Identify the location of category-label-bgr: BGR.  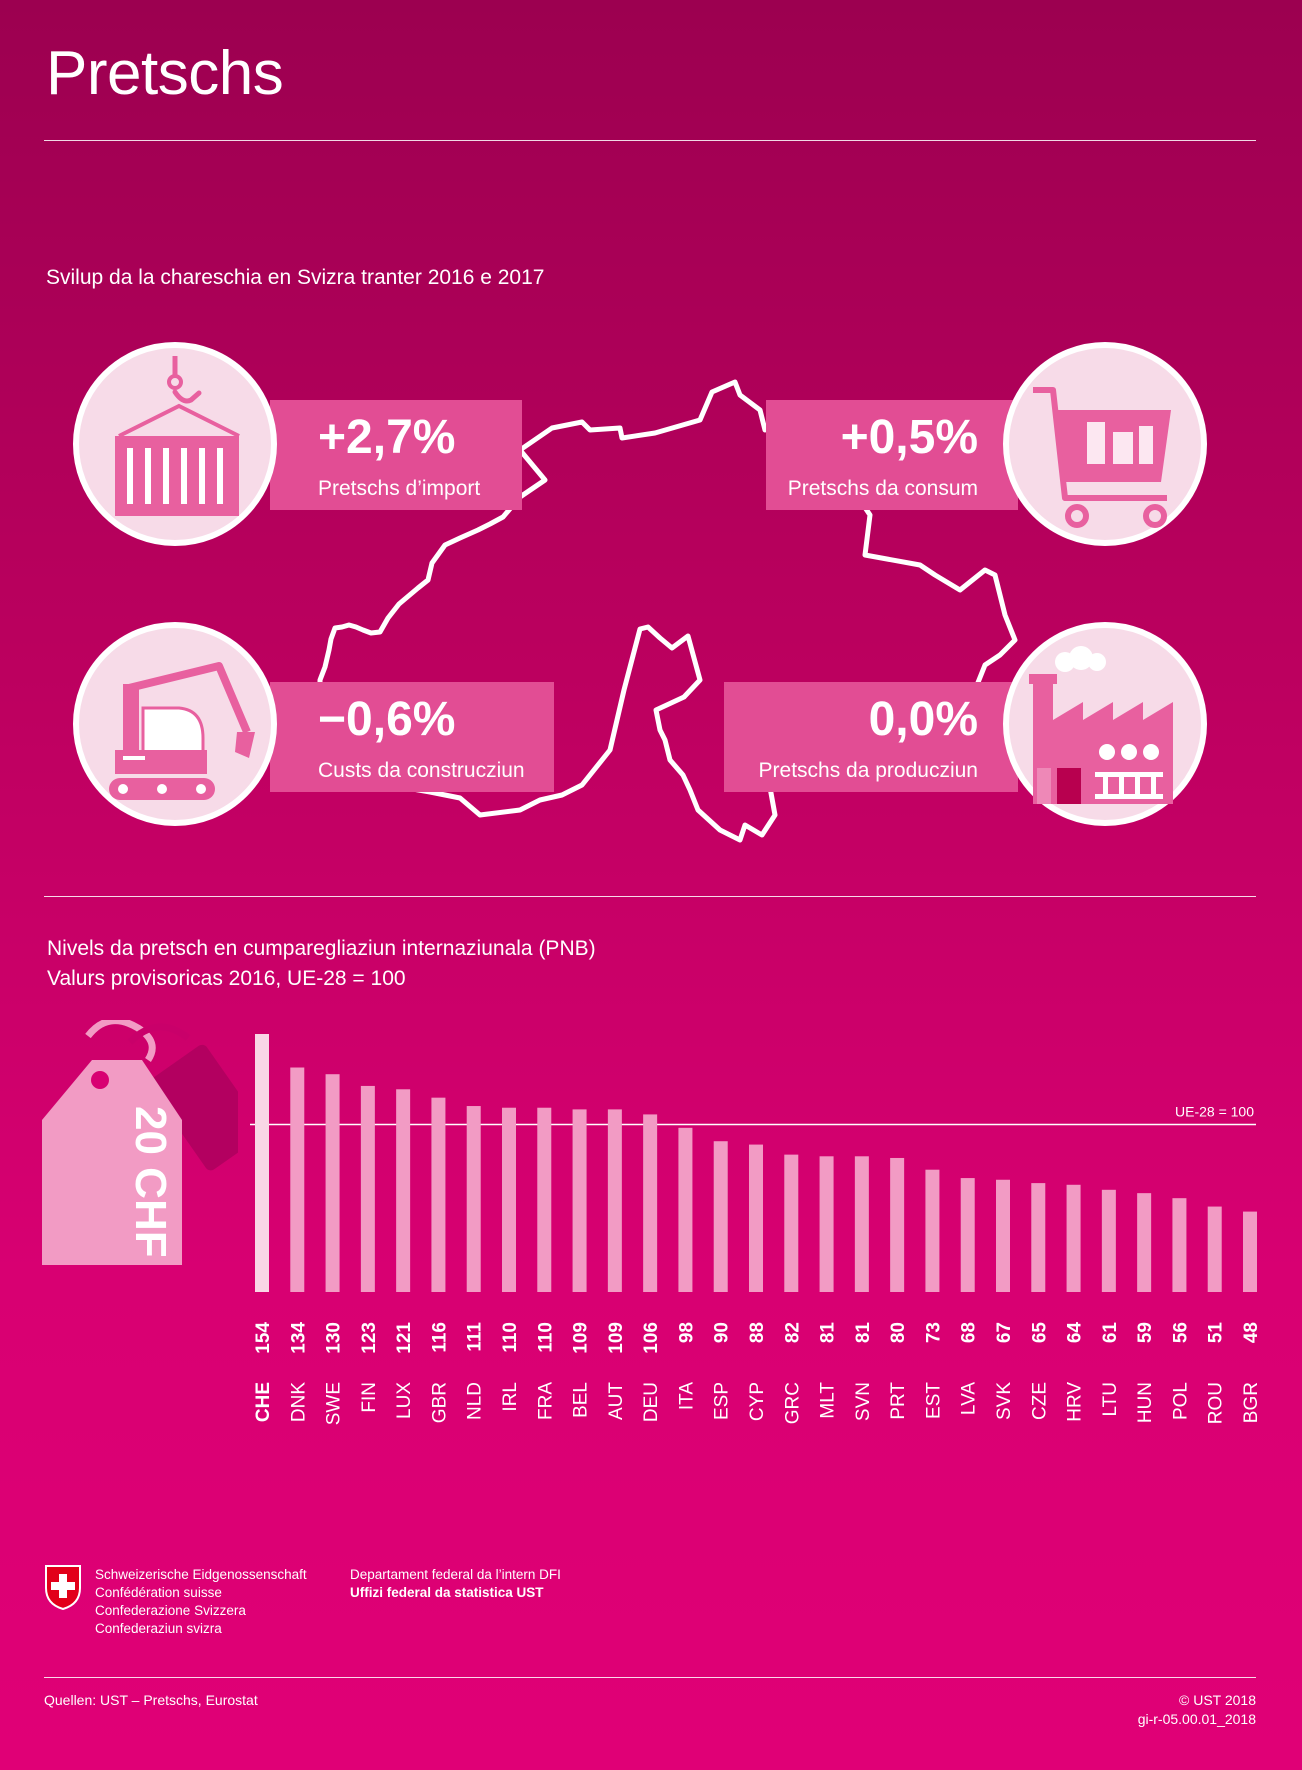
(1251, 1402).